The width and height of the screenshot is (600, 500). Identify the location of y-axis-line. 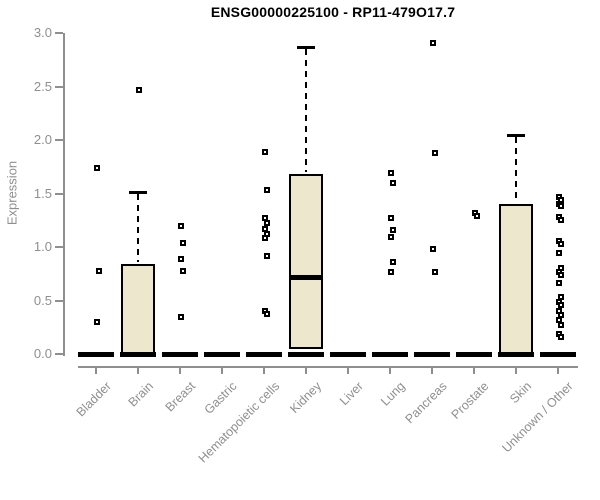
(64, 194).